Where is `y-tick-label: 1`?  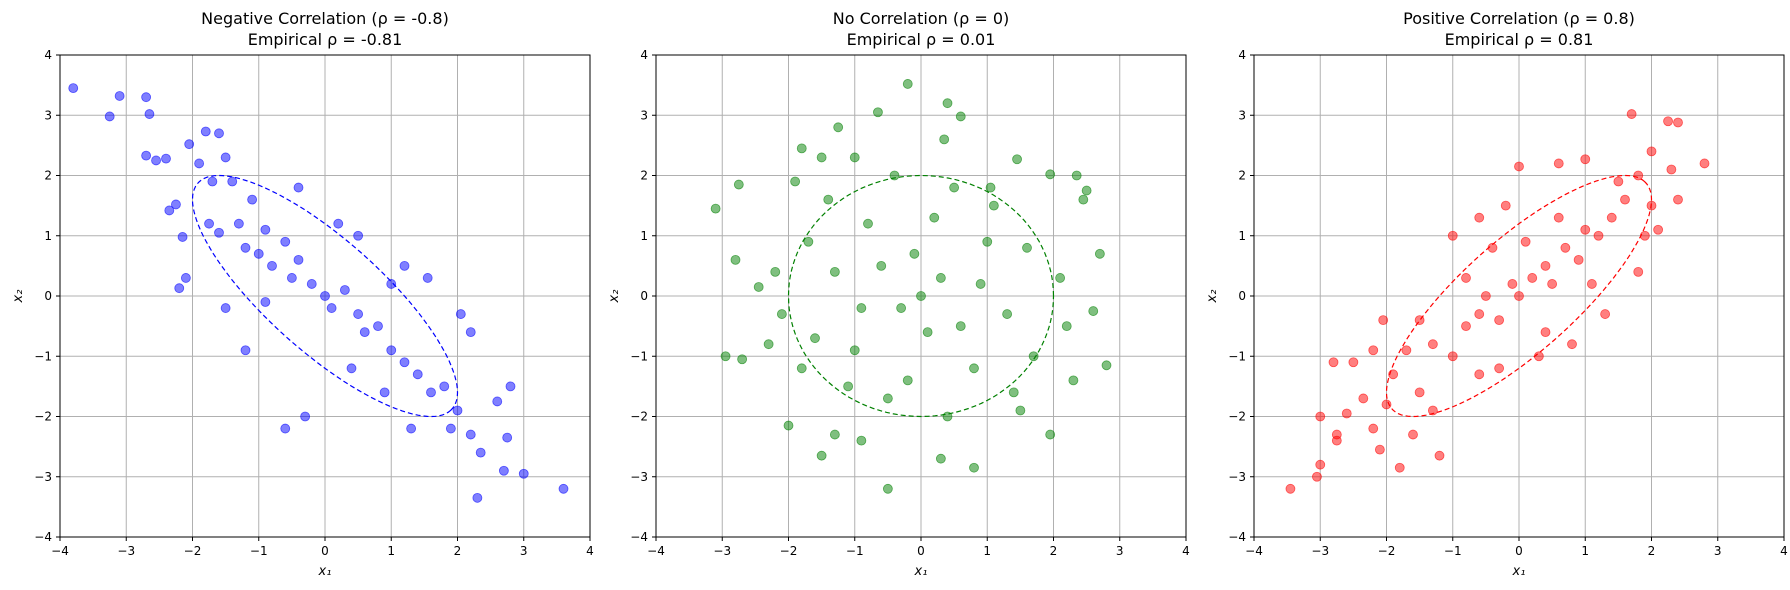
y-tick-label: 1 is located at coordinates (644, 236).